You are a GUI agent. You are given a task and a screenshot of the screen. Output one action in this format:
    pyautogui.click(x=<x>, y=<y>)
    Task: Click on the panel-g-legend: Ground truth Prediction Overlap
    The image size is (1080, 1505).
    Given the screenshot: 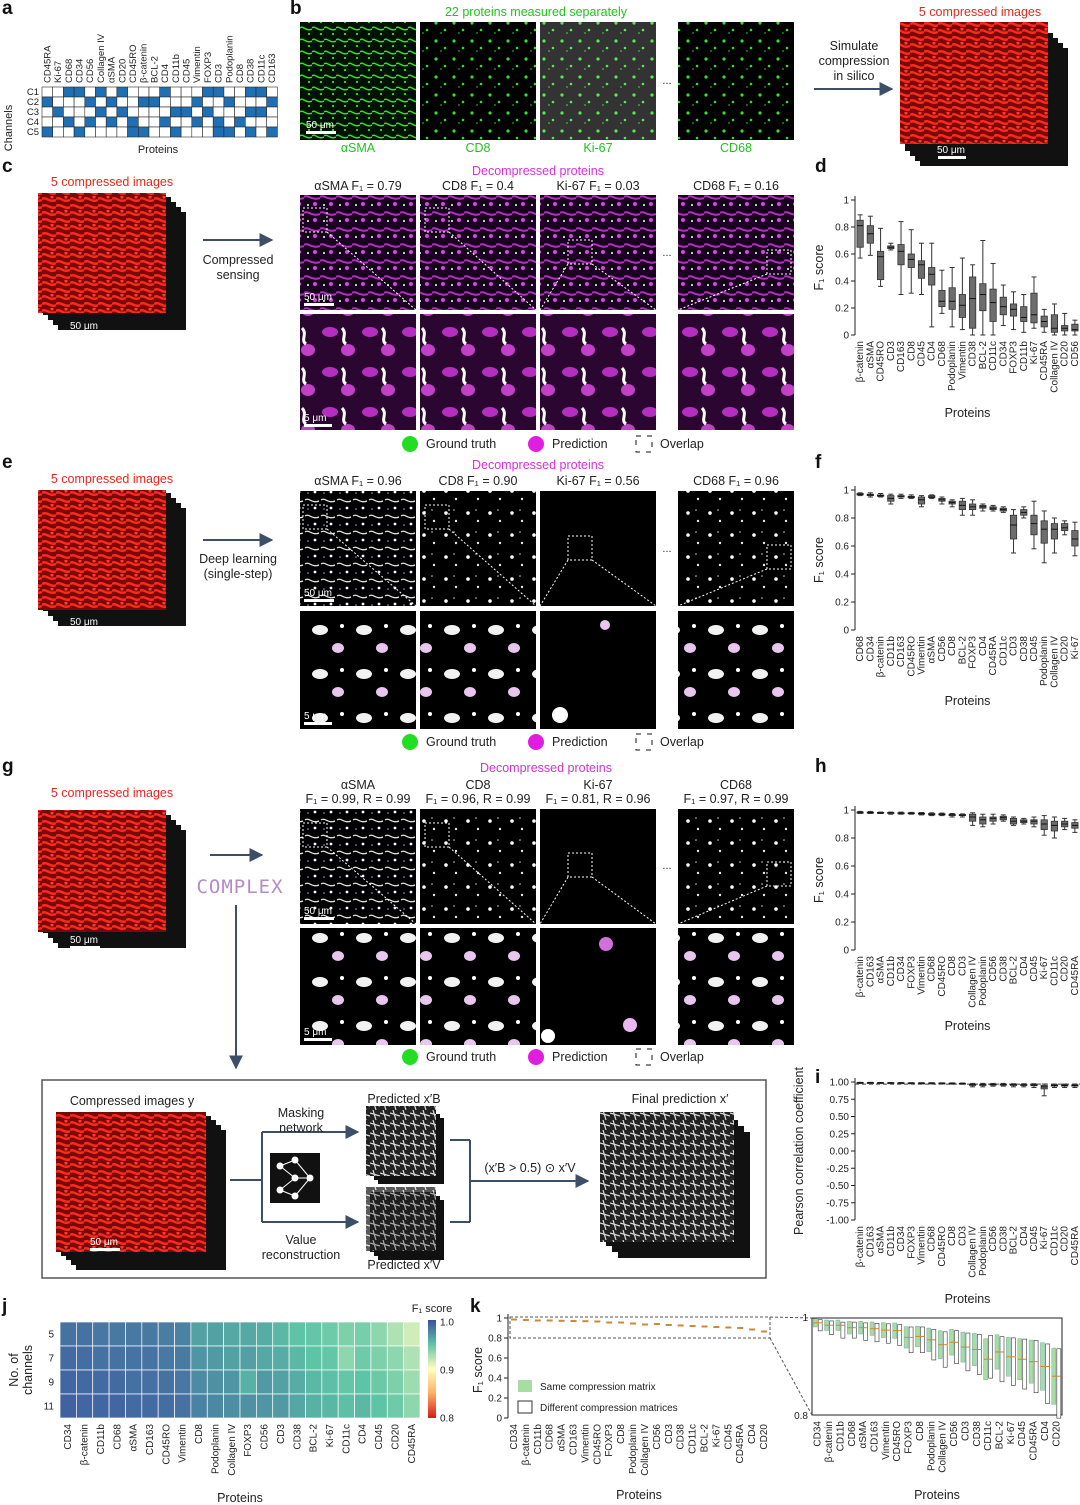 What is the action you would take?
    pyautogui.click(x=553, y=1057)
    